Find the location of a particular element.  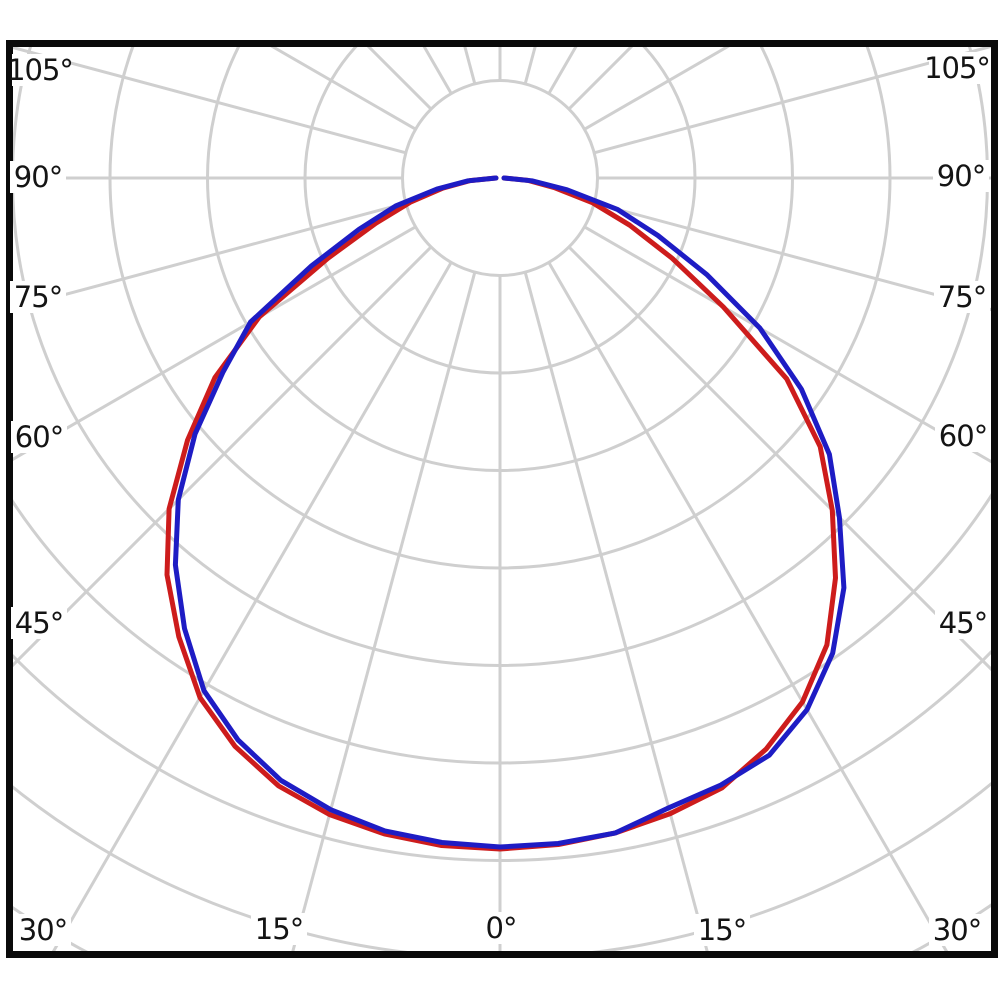

angle-label-left-60deg: 60° is located at coordinates (39, 437).